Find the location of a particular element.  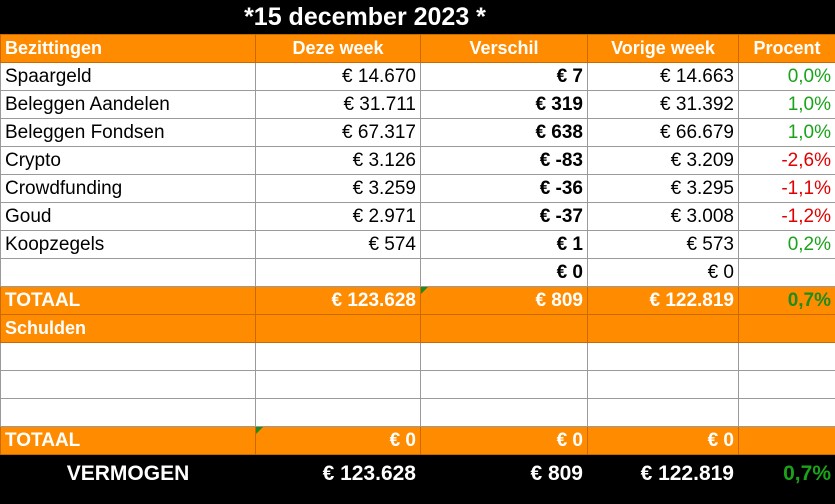

cell-name: Beleggen Aandelen is located at coordinates (128, 104).